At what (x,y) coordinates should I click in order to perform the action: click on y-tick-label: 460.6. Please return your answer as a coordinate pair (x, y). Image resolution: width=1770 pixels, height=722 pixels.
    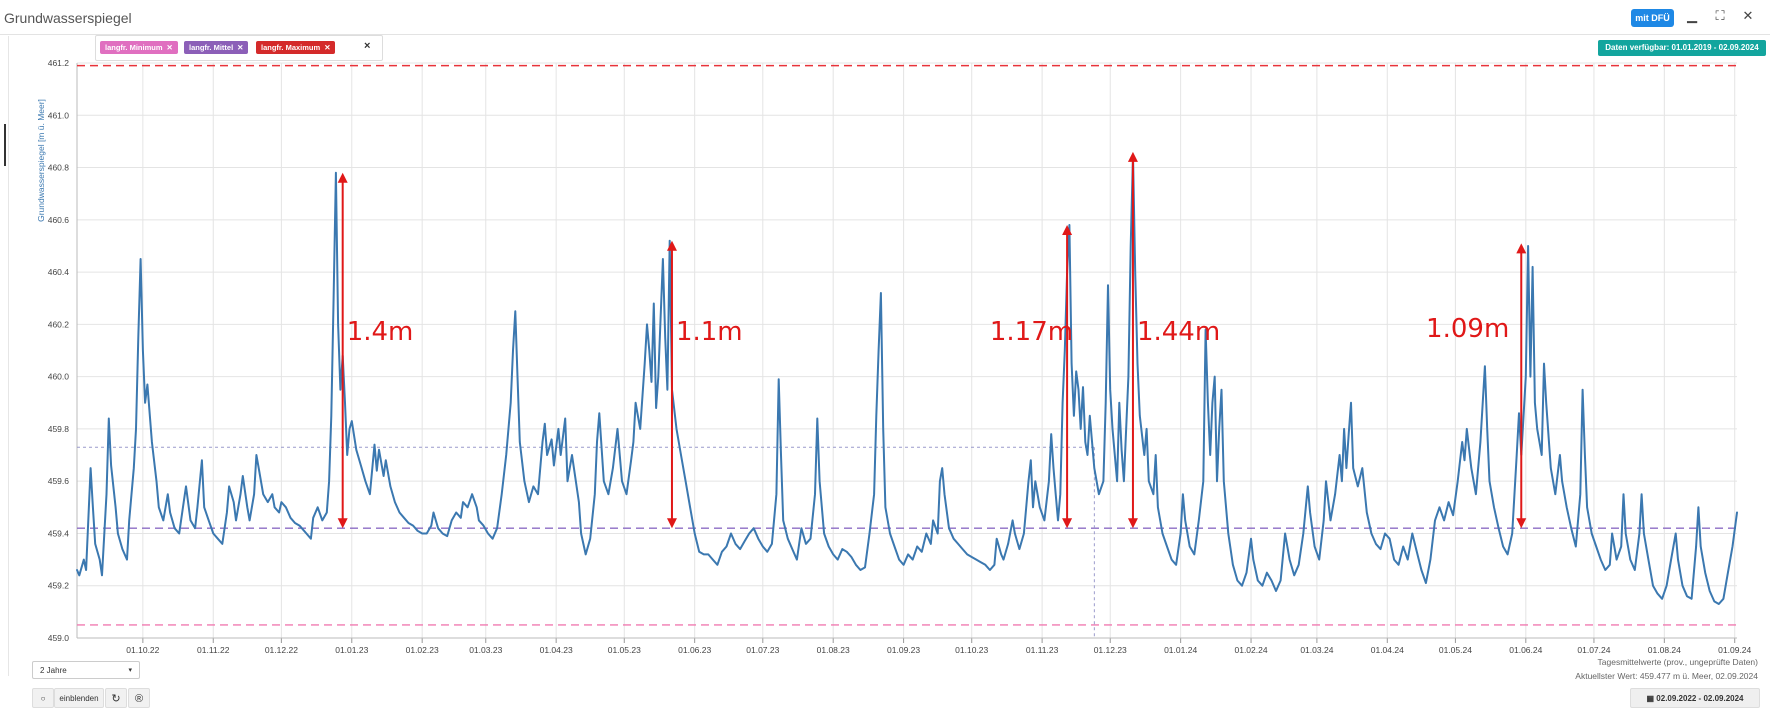
    Looking at the image, I should click on (59, 220).